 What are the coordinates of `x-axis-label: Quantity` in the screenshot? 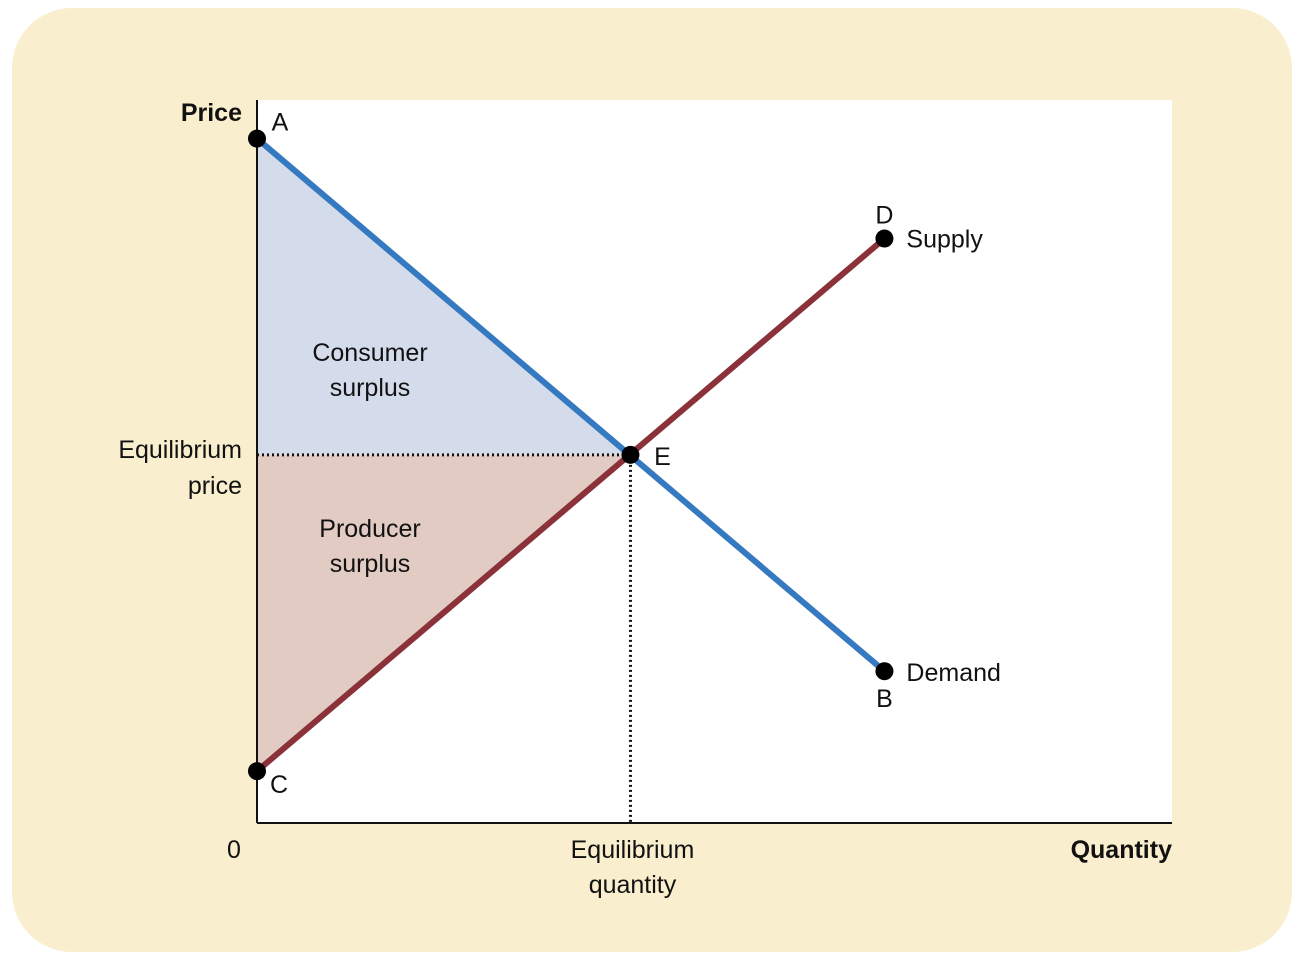 It's located at (1121, 850).